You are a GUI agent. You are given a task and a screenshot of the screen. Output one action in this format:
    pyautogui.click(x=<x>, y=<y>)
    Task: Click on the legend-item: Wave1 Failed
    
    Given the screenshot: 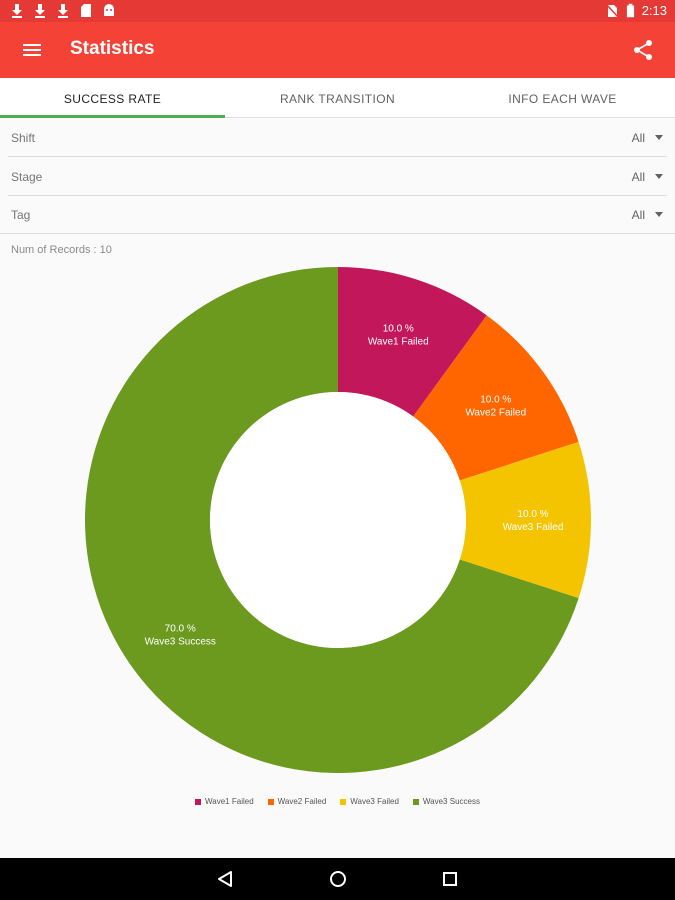 What is the action you would take?
    pyautogui.click(x=224, y=801)
    